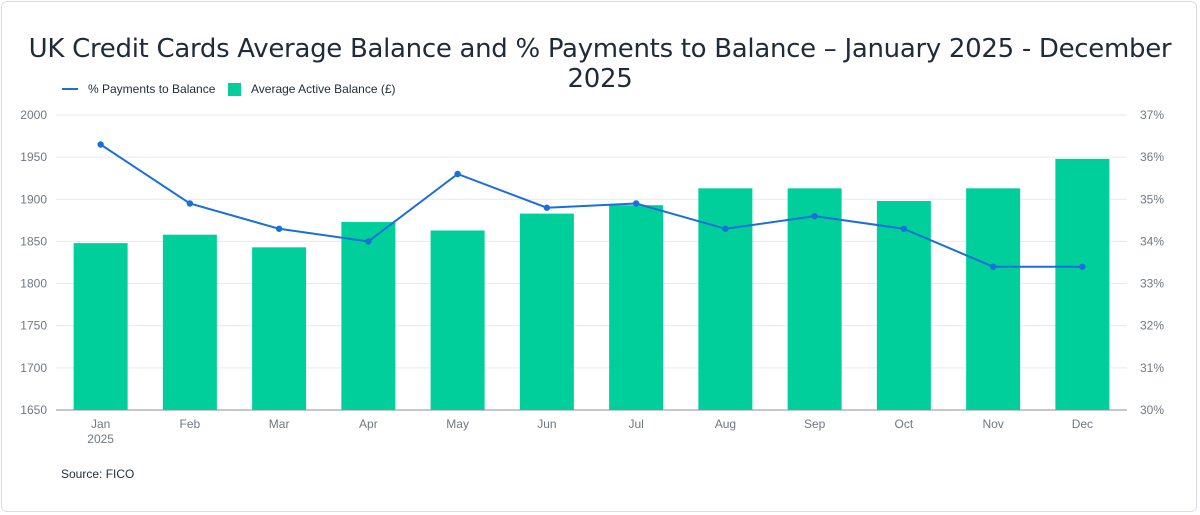 Image resolution: width=1200 pixels, height=515 pixels. I want to click on left-axis-tick-label: 1850, so click(33, 241).